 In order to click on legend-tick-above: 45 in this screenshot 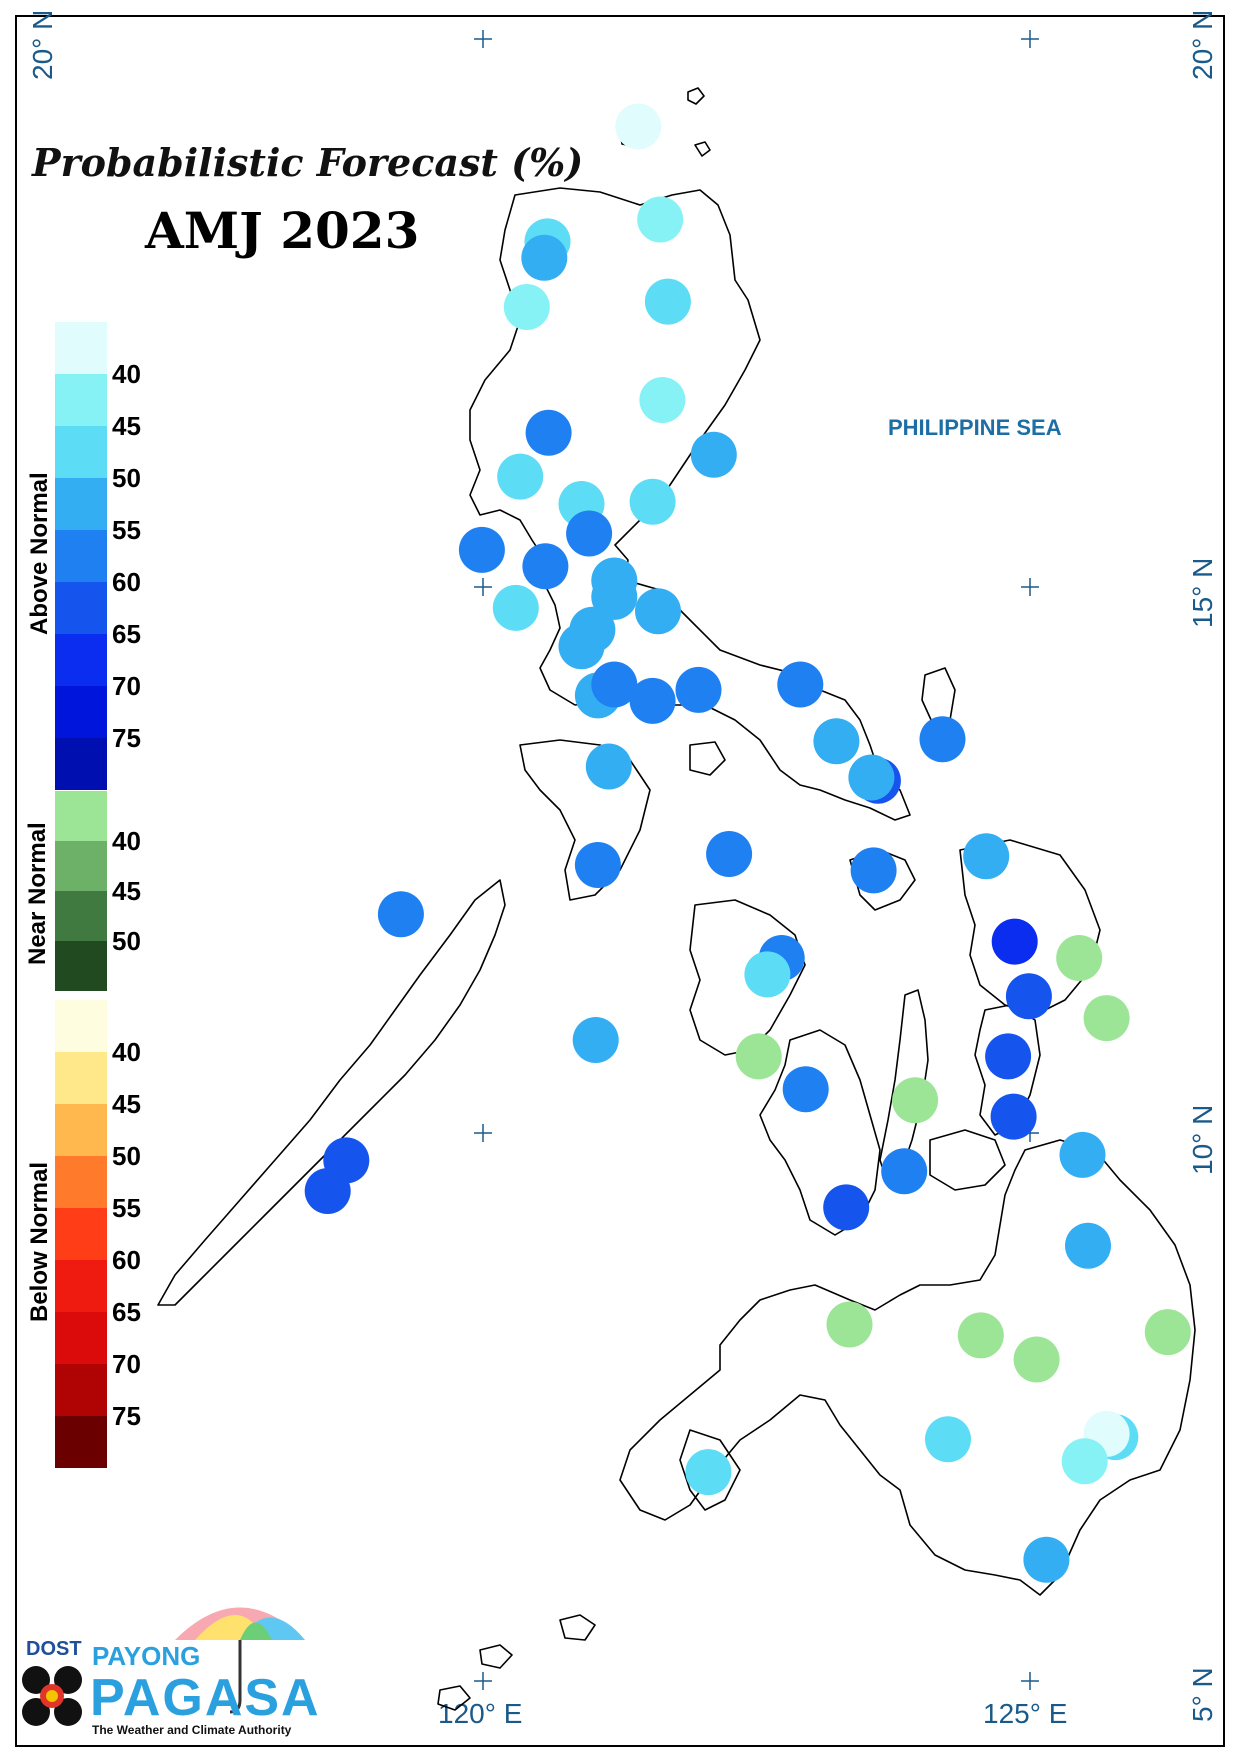, I will do `click(126, 426)`.